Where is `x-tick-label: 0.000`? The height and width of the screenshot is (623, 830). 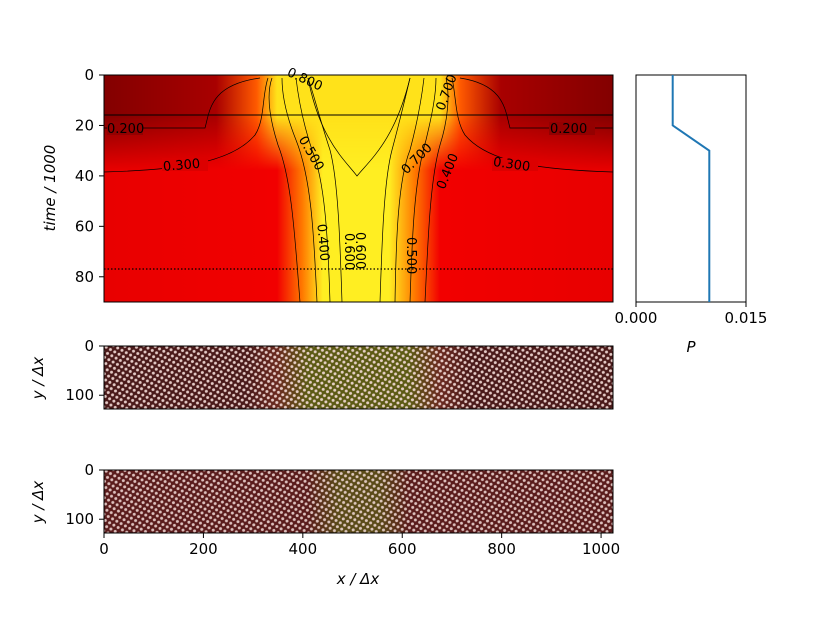 x-tick-label: 0.000 is located at coordinates (636, 318).